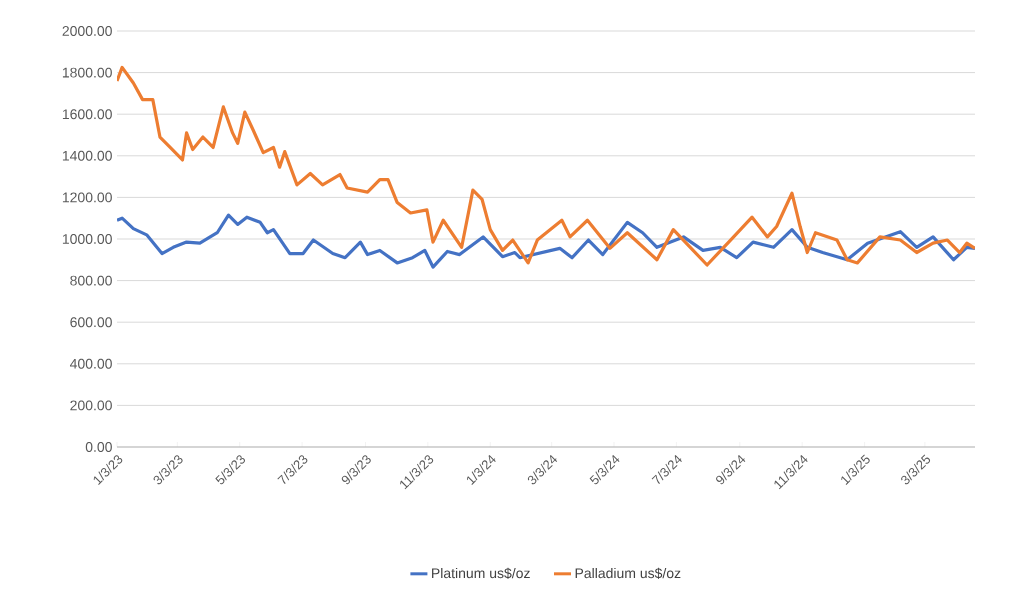 The height and width of the screenshot is (593, 1016). Describe the element at coordinates (91, 322) in the screenshot. I see `y-tick-label: 600.00` at that location.